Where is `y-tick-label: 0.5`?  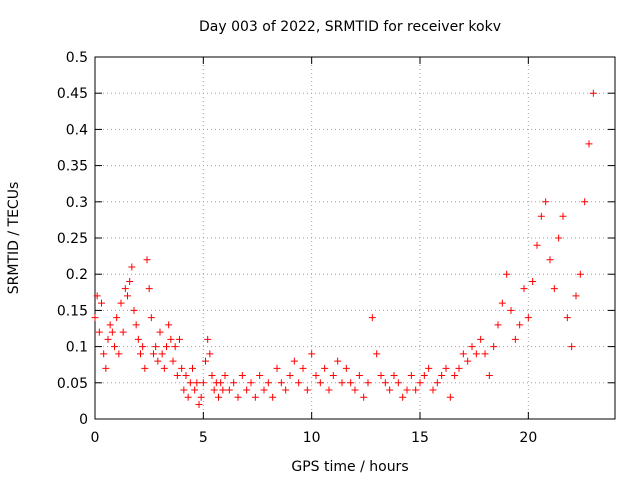 y-tick-label: 0.5 is located at coordinates (77, 58).